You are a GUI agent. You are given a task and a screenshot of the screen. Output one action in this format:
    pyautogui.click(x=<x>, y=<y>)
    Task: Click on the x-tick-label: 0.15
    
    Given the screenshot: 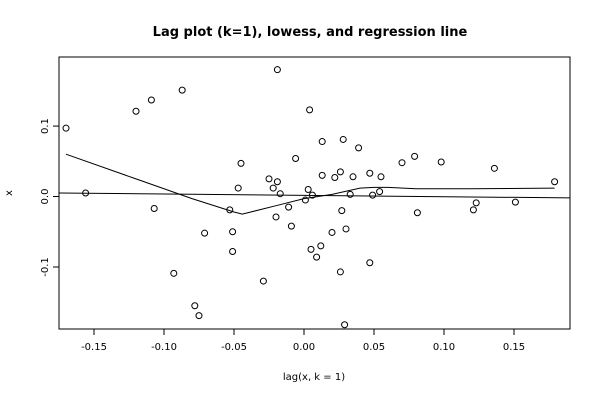 What is the action you would take?
    pyautogui.click(x=514, y=347)
    